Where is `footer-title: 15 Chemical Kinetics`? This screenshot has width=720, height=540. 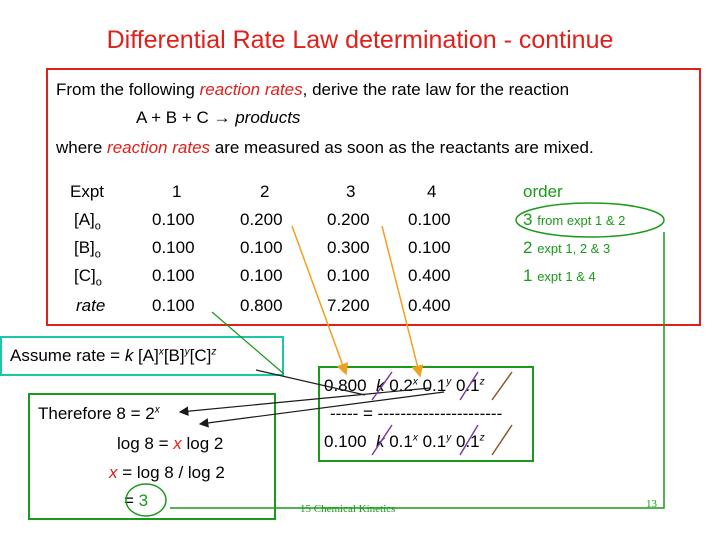 footer-title: 15 Chemical Kinetics is located at coordinates (348, 509).